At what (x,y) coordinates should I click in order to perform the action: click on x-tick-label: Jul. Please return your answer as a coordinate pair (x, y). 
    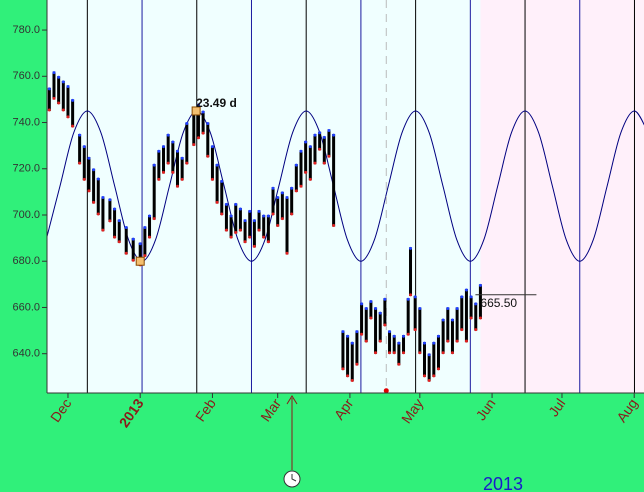
    Looking at the image, I should click on (556, 408).